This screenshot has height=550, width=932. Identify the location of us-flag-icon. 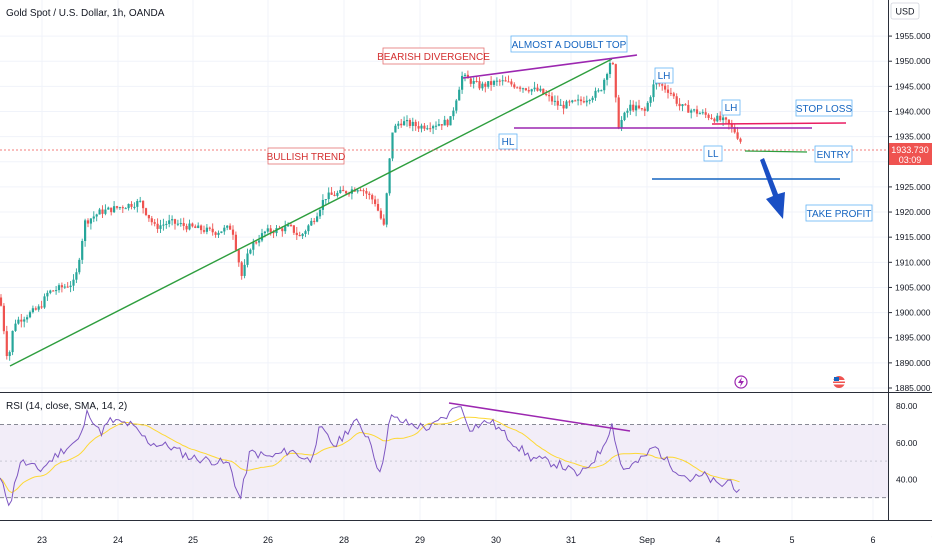
(839, 382).